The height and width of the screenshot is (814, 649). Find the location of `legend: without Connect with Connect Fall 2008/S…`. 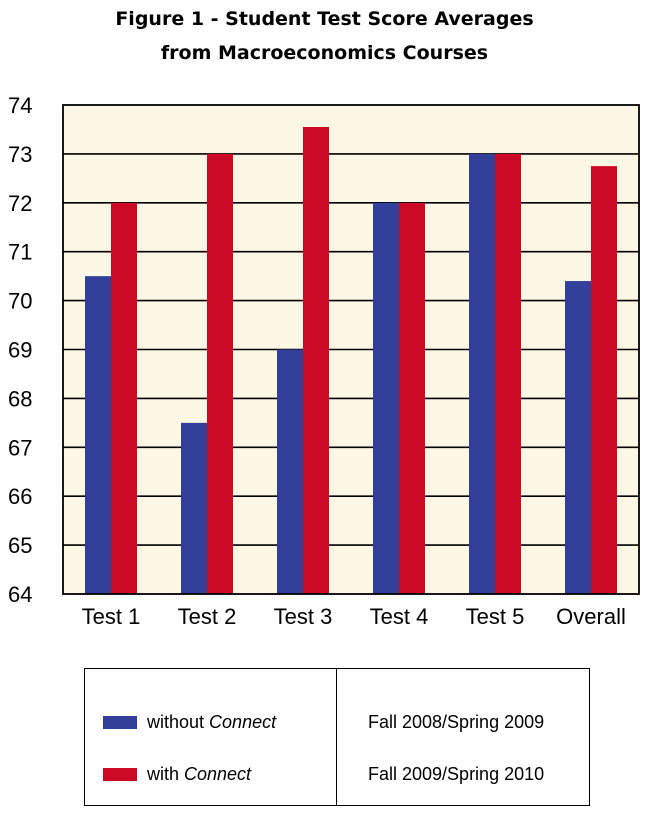

legend: without Connect with Connect Fall 2008/S… is located at coordinates (337, 737).